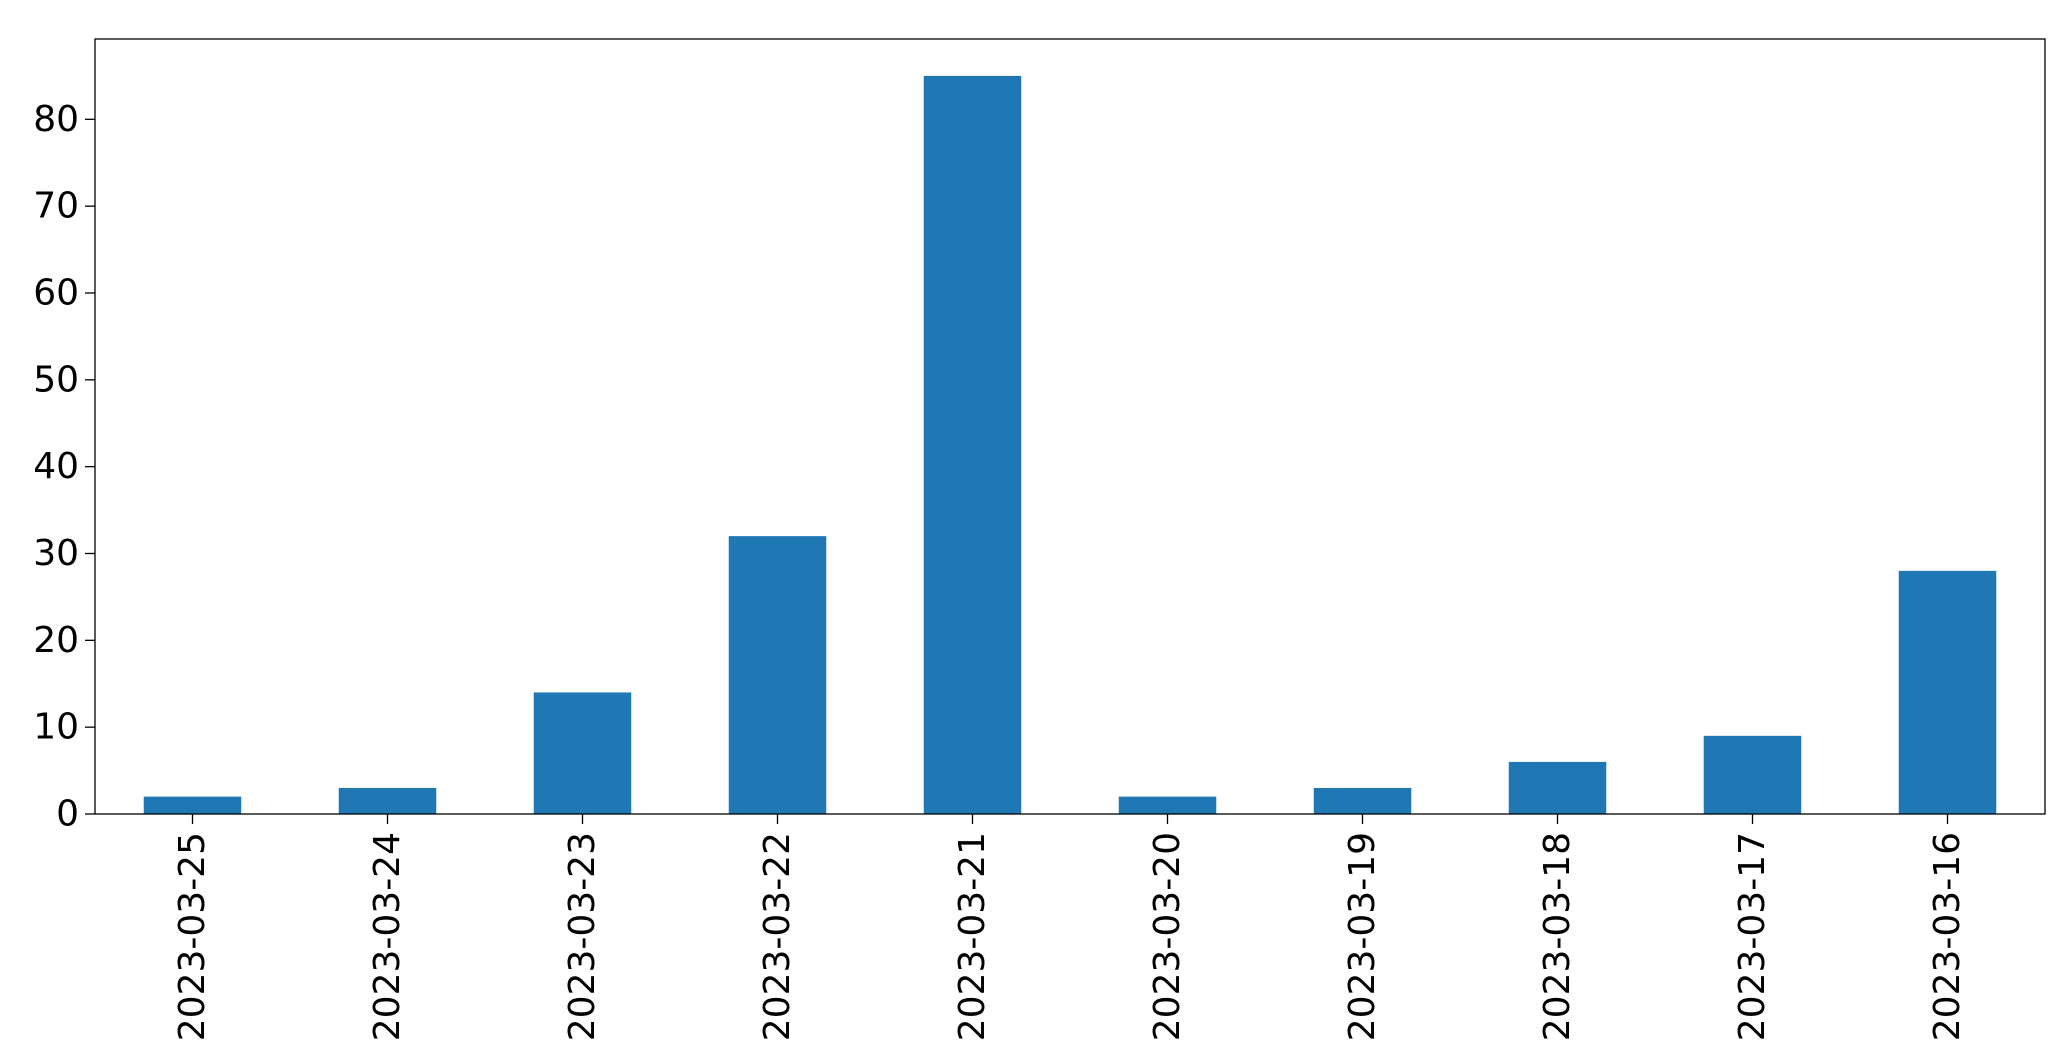 The width and height of the screenshot is (2071, 1061). I want to click on y-tick-label: 40, so click(56, 466).